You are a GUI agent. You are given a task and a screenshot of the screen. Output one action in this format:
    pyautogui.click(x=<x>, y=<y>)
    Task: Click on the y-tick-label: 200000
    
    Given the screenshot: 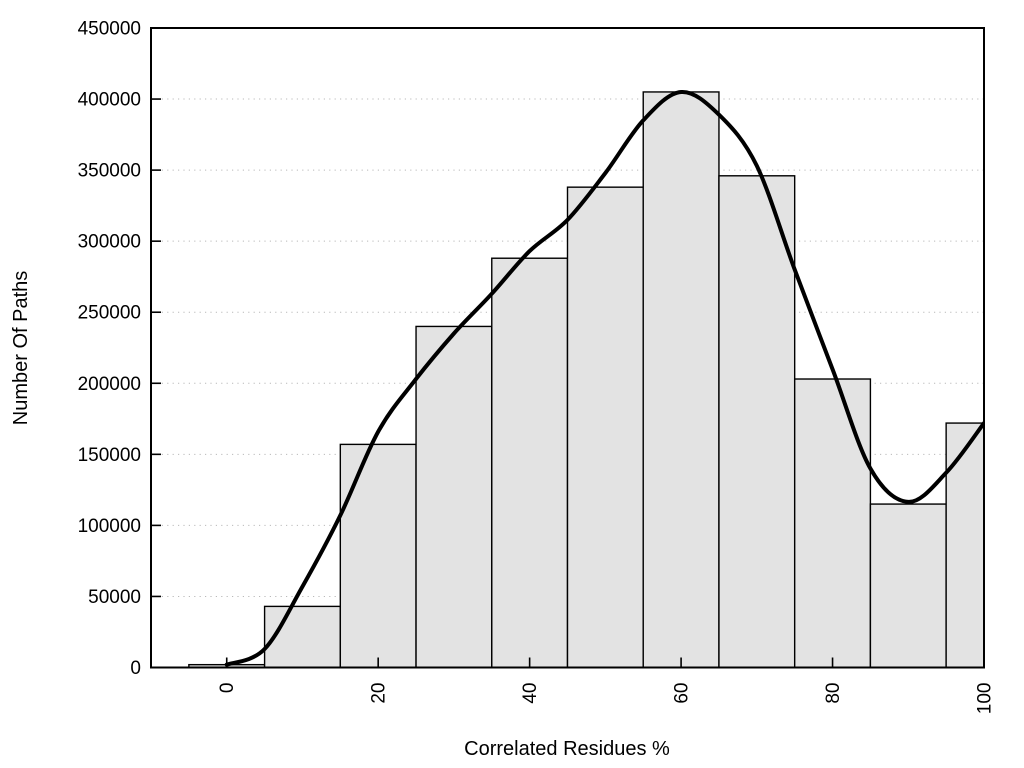 What is the action you would take?
    pyautogui.click(x=109, y=384)
    